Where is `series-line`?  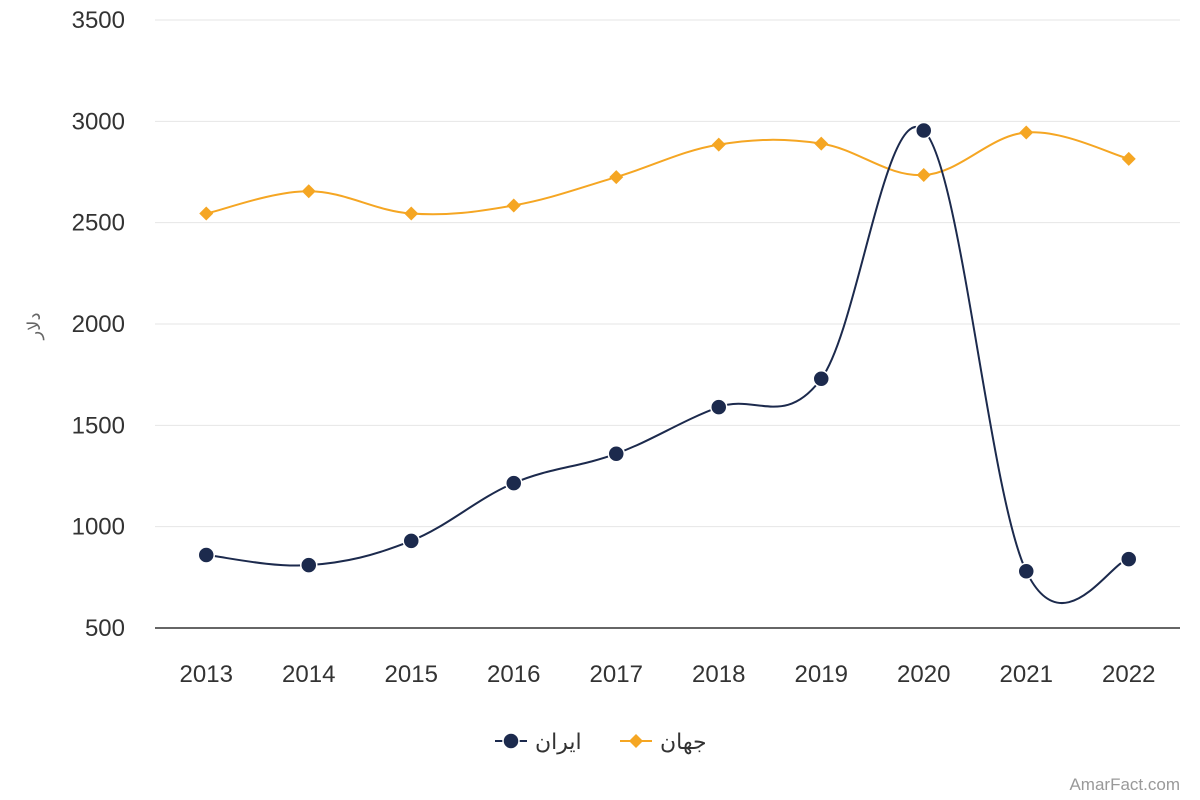 series-line is located at coordinates (667, 173).